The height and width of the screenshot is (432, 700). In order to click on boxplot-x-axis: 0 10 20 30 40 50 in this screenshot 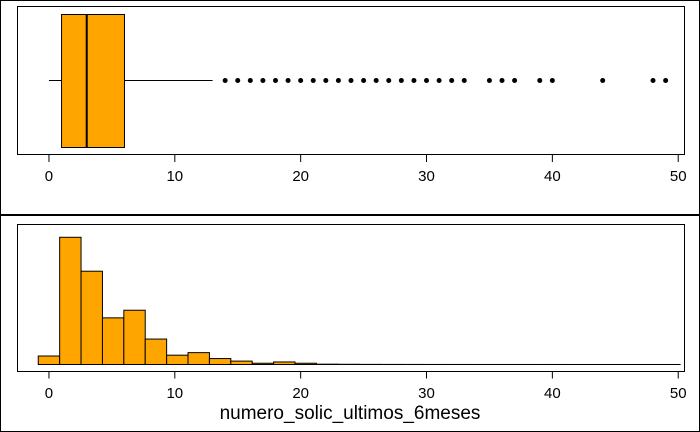, I will do `click(366, 169)`.